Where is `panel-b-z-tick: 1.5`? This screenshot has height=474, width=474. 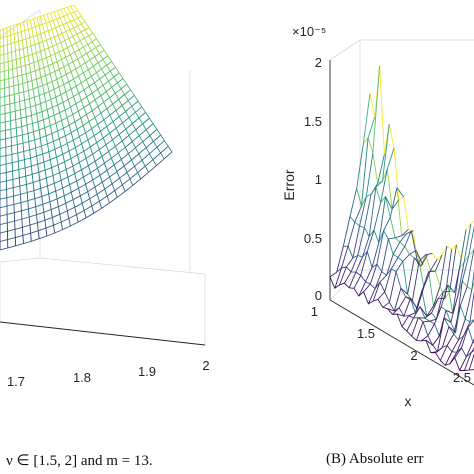
panel-b-z-tick: 1.5 is located at coordinates (313, 121).